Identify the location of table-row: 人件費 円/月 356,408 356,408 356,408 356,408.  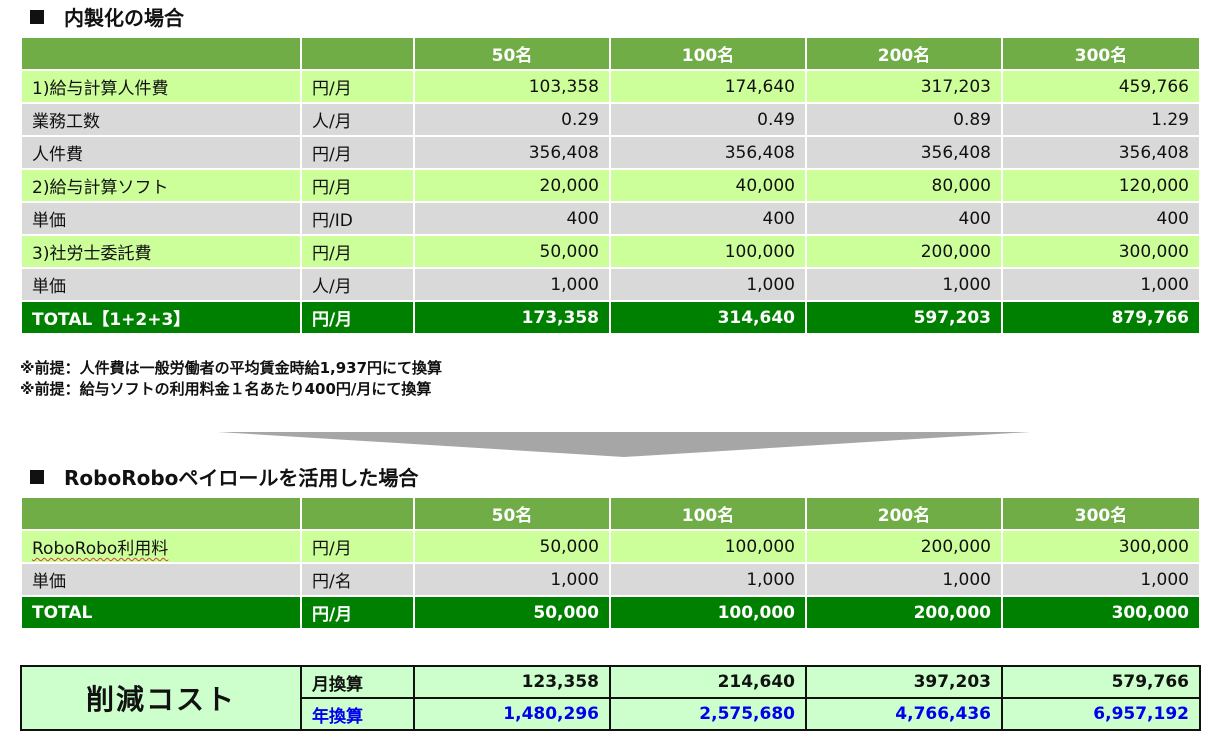
(610, 152).